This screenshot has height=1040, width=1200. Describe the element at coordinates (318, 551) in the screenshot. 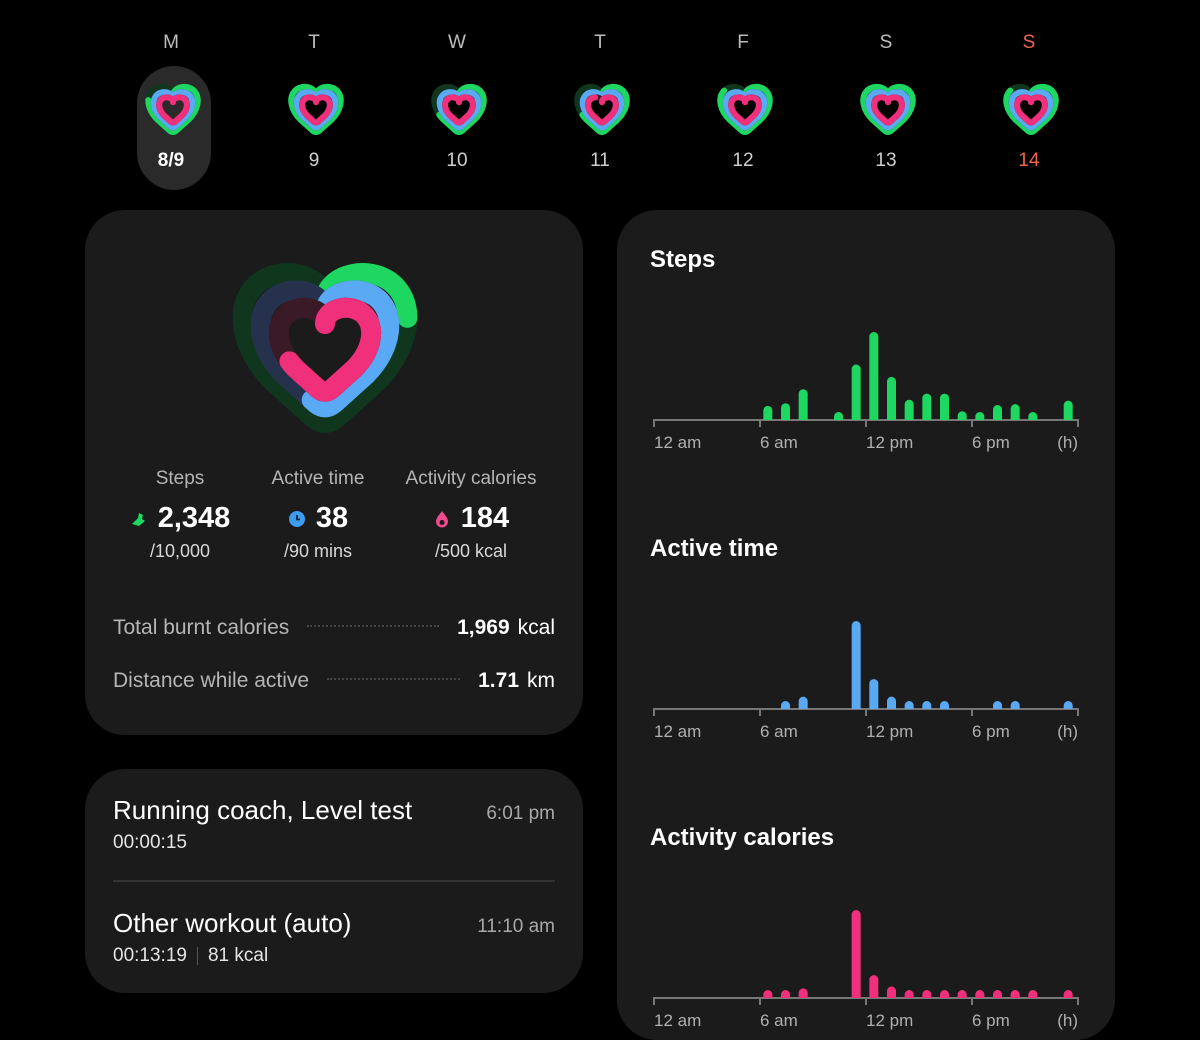

I see `stat-goal: /90 mins` at that location.